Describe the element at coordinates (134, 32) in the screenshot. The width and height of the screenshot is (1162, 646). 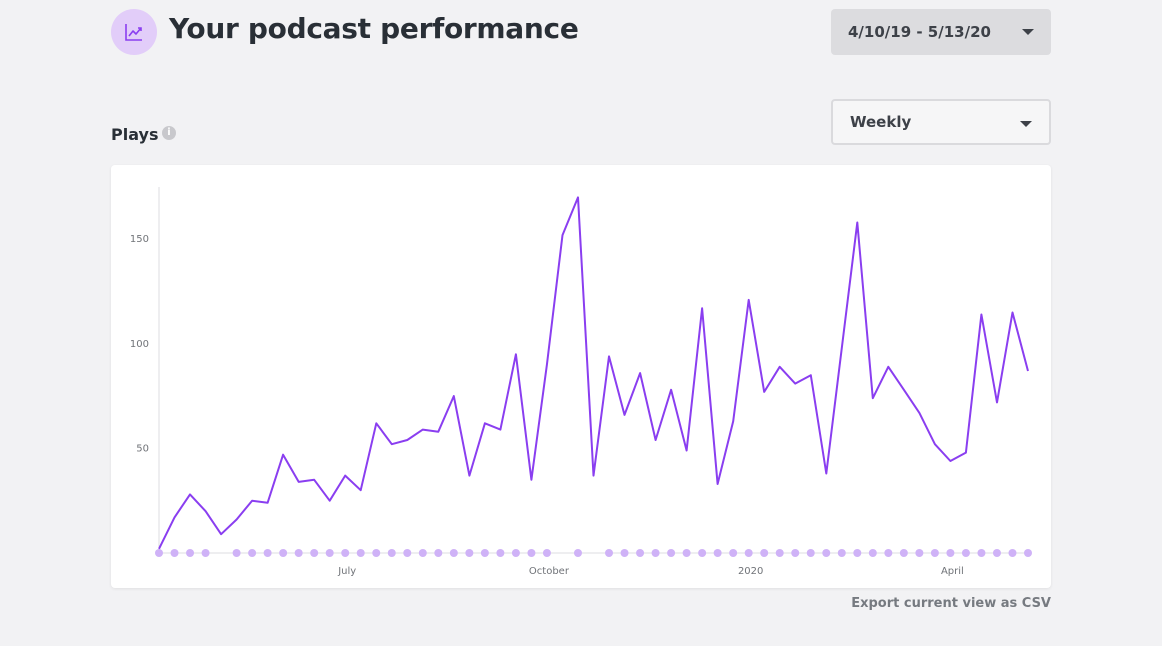
I see `trending-chart-icon` at that location.